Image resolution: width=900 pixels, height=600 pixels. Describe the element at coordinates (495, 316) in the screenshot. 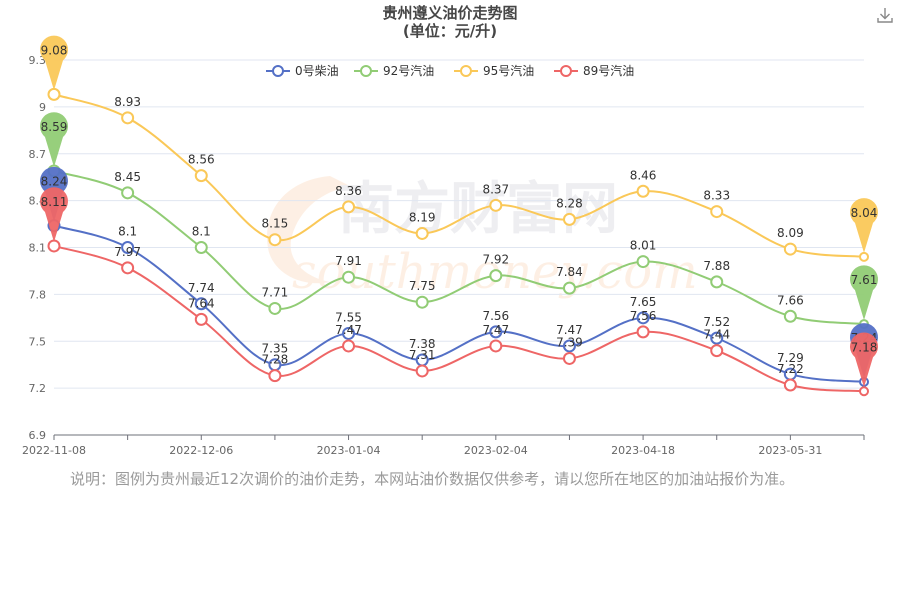

I see `data-label: 7.56` at that location.